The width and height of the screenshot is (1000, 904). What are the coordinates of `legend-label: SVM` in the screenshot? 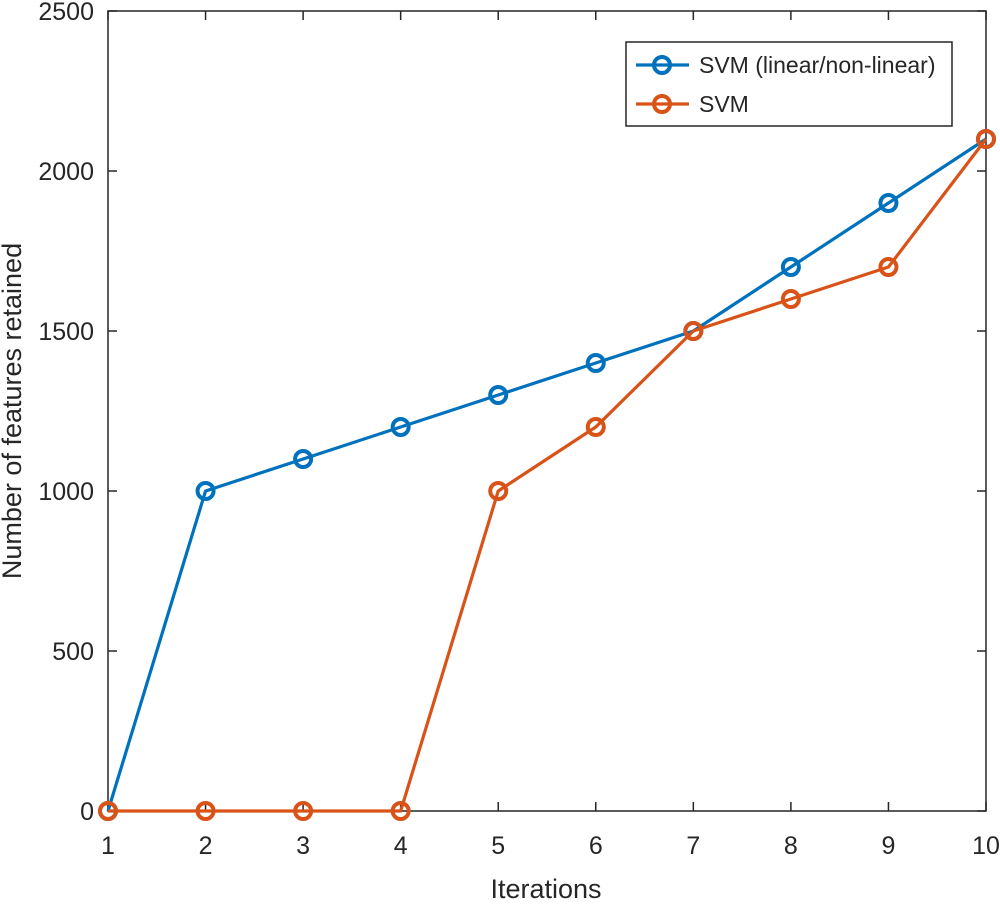 It's located at (724, 104).